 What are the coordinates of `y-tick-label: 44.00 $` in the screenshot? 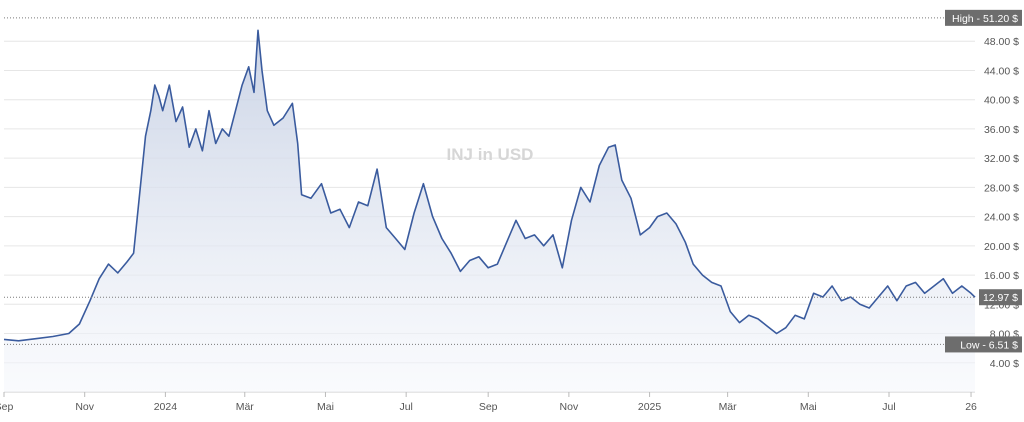 It's located at (1001, 71).